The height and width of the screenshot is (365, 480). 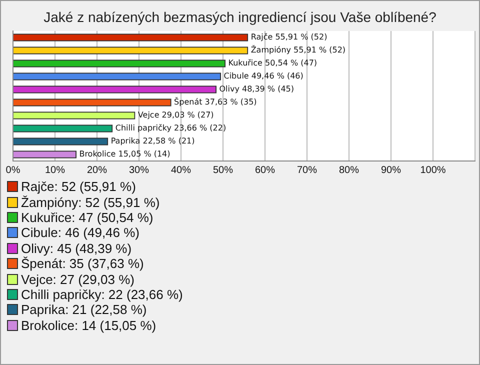 What do you see at coordinates (391, 170) in the screenshot?
I see `x-tick-label: 90%` at bounding box center [391, 170].